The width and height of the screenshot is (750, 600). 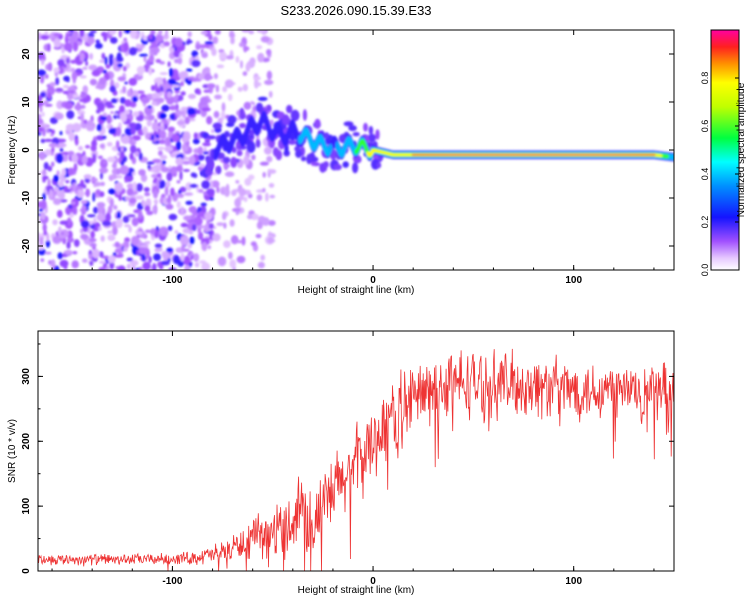 What do you see at coordinates (437, 137) in the screenshot?
I see `signal-ridge` at bounding box center [437, 137].